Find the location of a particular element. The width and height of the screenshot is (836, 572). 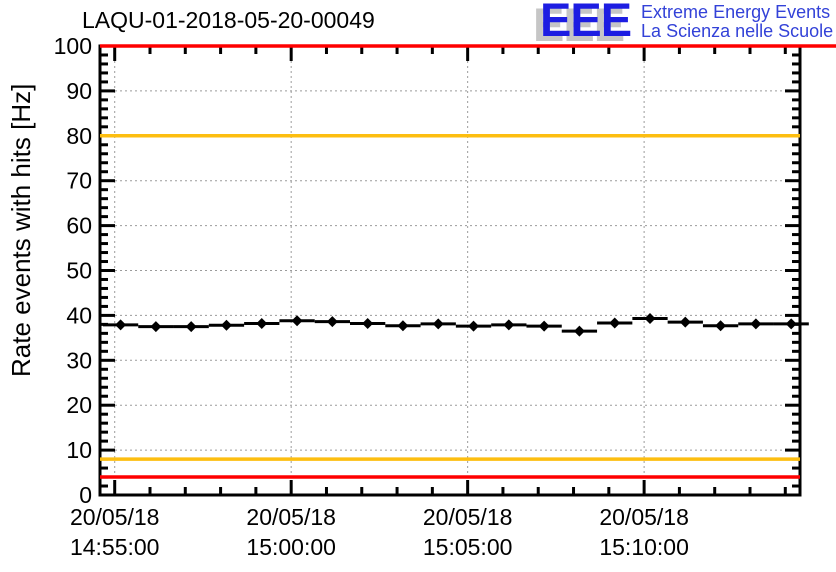

y-tick-label: 0 is located at coordinates (85, 495).